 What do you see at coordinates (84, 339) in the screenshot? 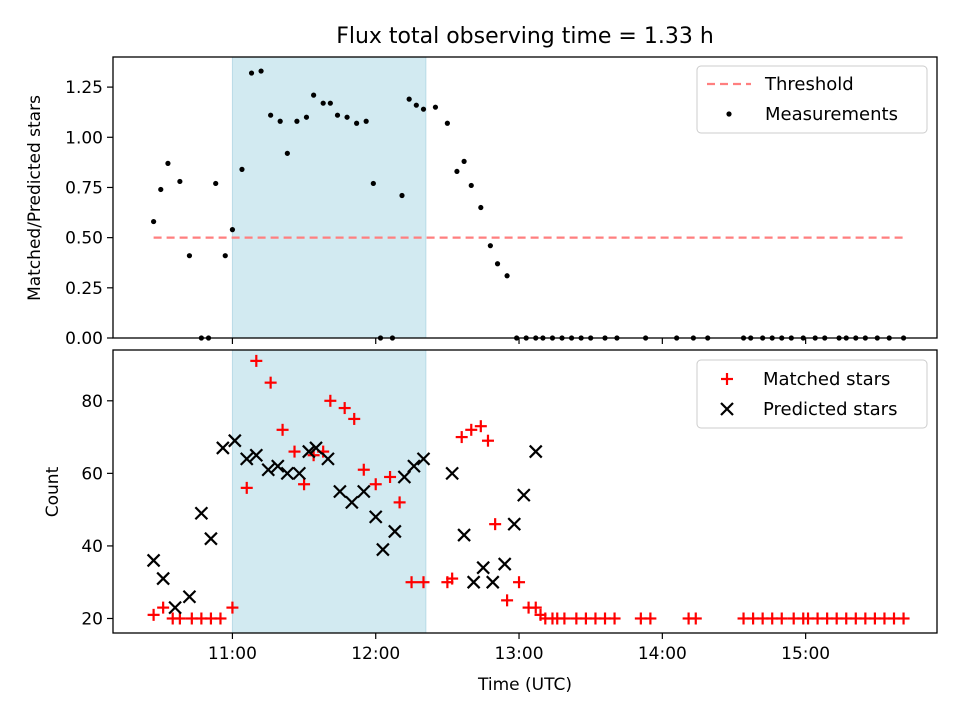
I see `y-tick-label: 0.00` at bounding box center [84, 339].